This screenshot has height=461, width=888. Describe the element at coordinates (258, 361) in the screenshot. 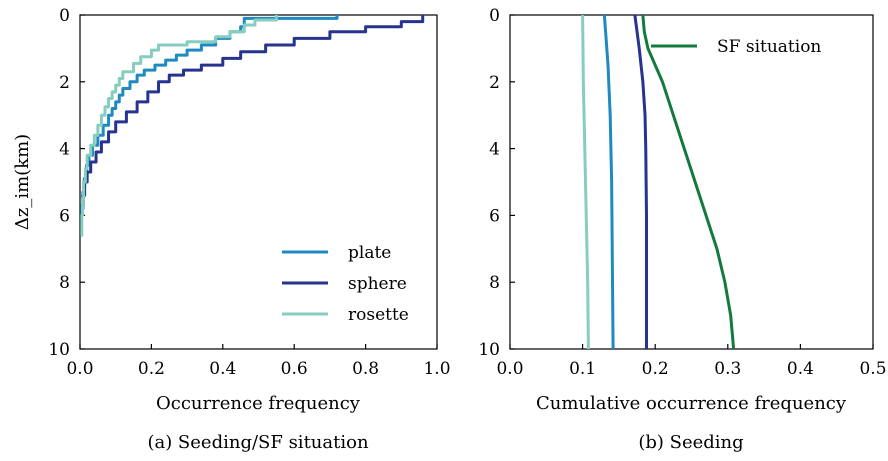

I see `x-ticks-a: 0.0 0.2 0.4 0.6 0.8 1.0` at that location.